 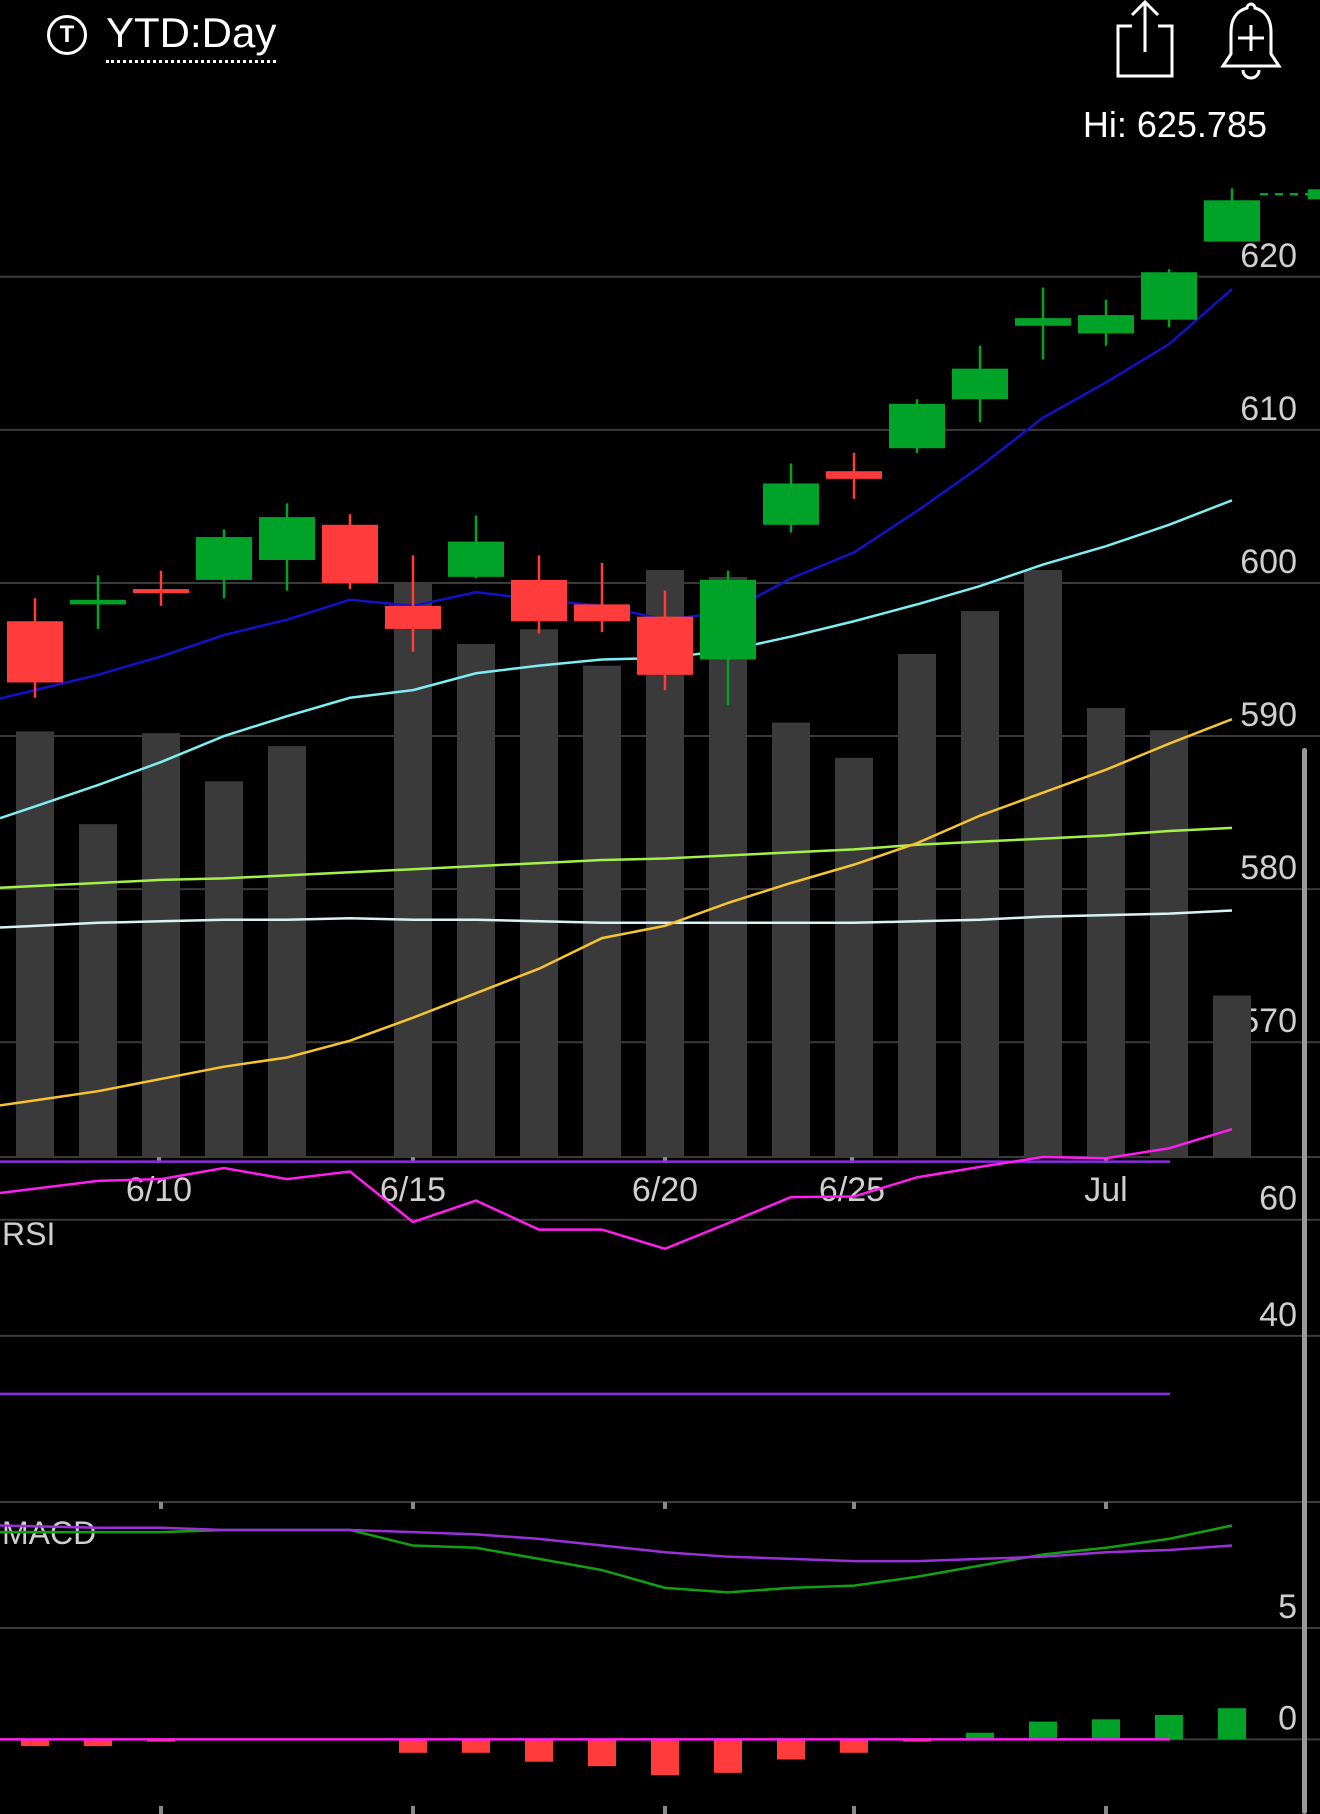 I want to click on chart-header: T YTD:Day, so click(x=660, y=45).